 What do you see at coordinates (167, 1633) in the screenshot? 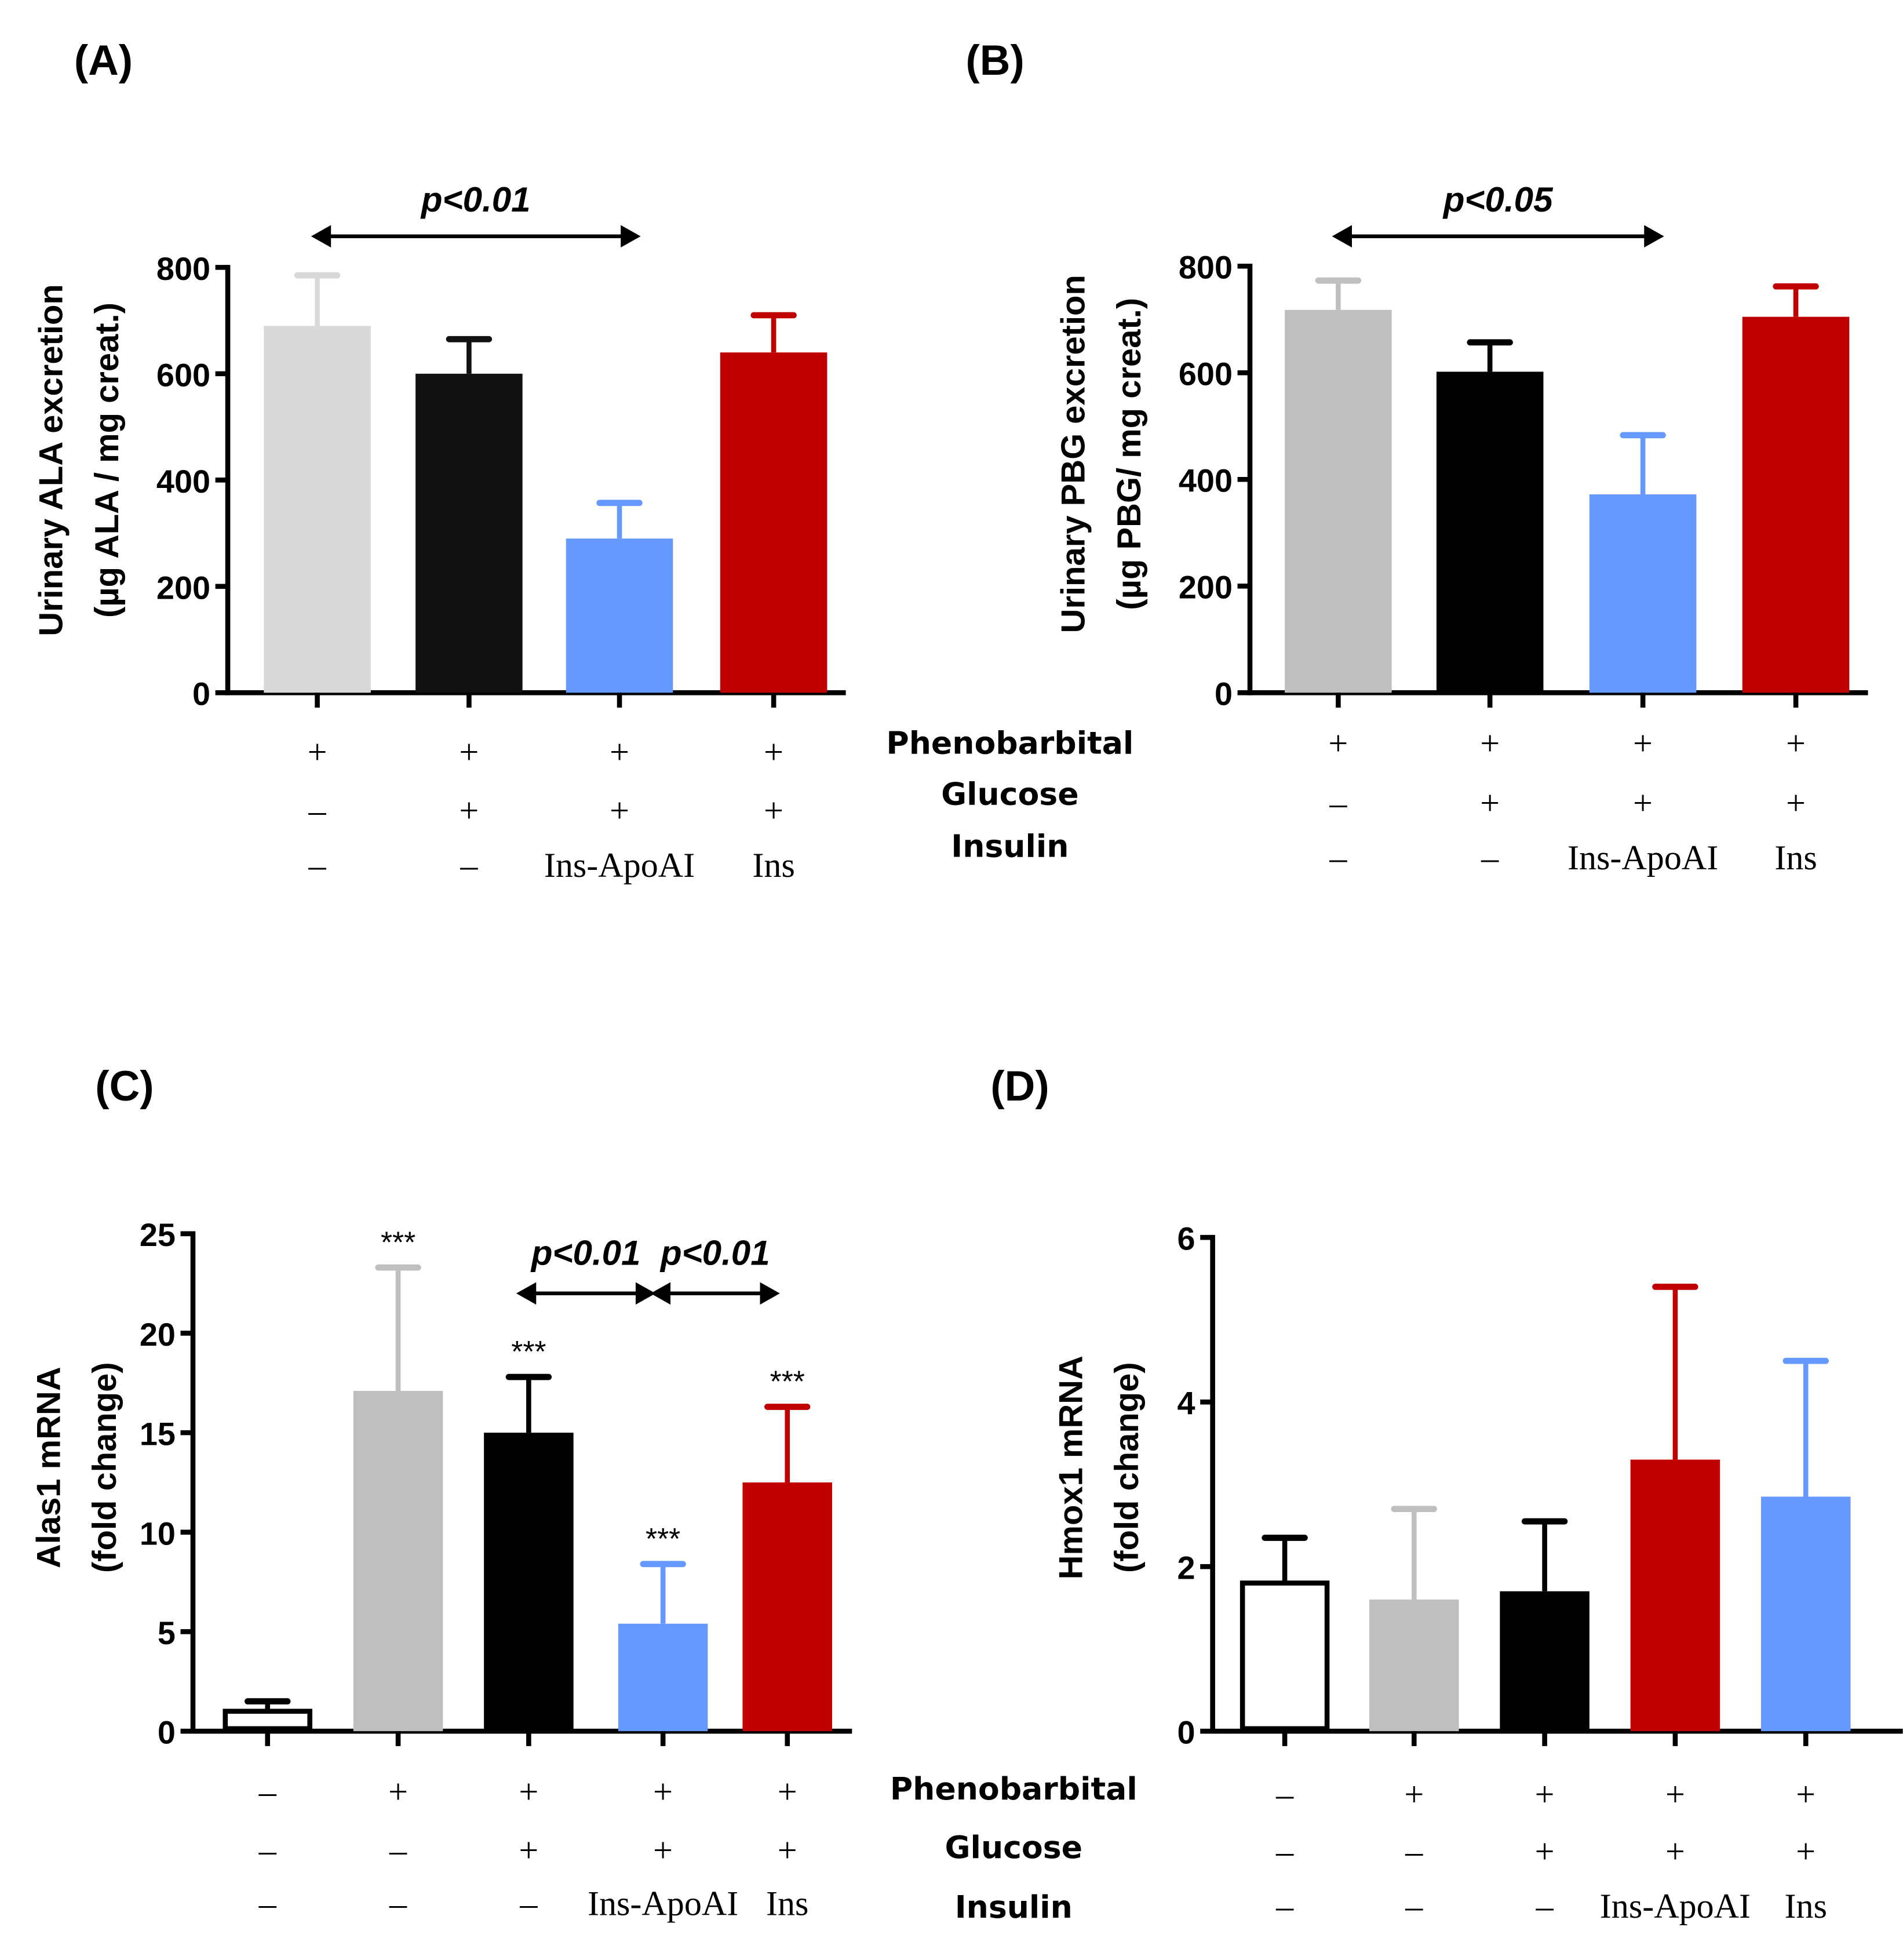
I see `y-tick-label: 5` at bounding box center [167, 1633].